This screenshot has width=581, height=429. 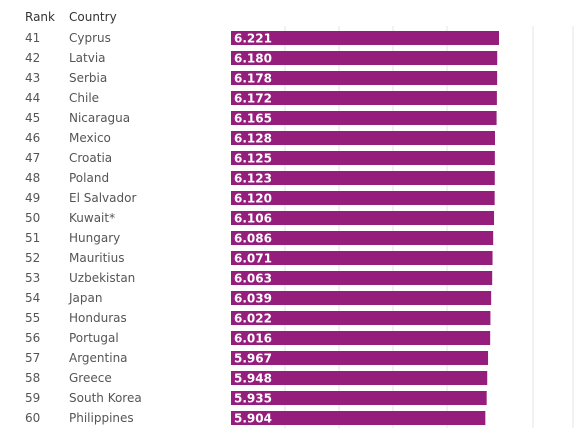 What do you see at coordinates (33, 118) in the screenshot?
I see `rank-label: 45` at bounding box center [33, 118].